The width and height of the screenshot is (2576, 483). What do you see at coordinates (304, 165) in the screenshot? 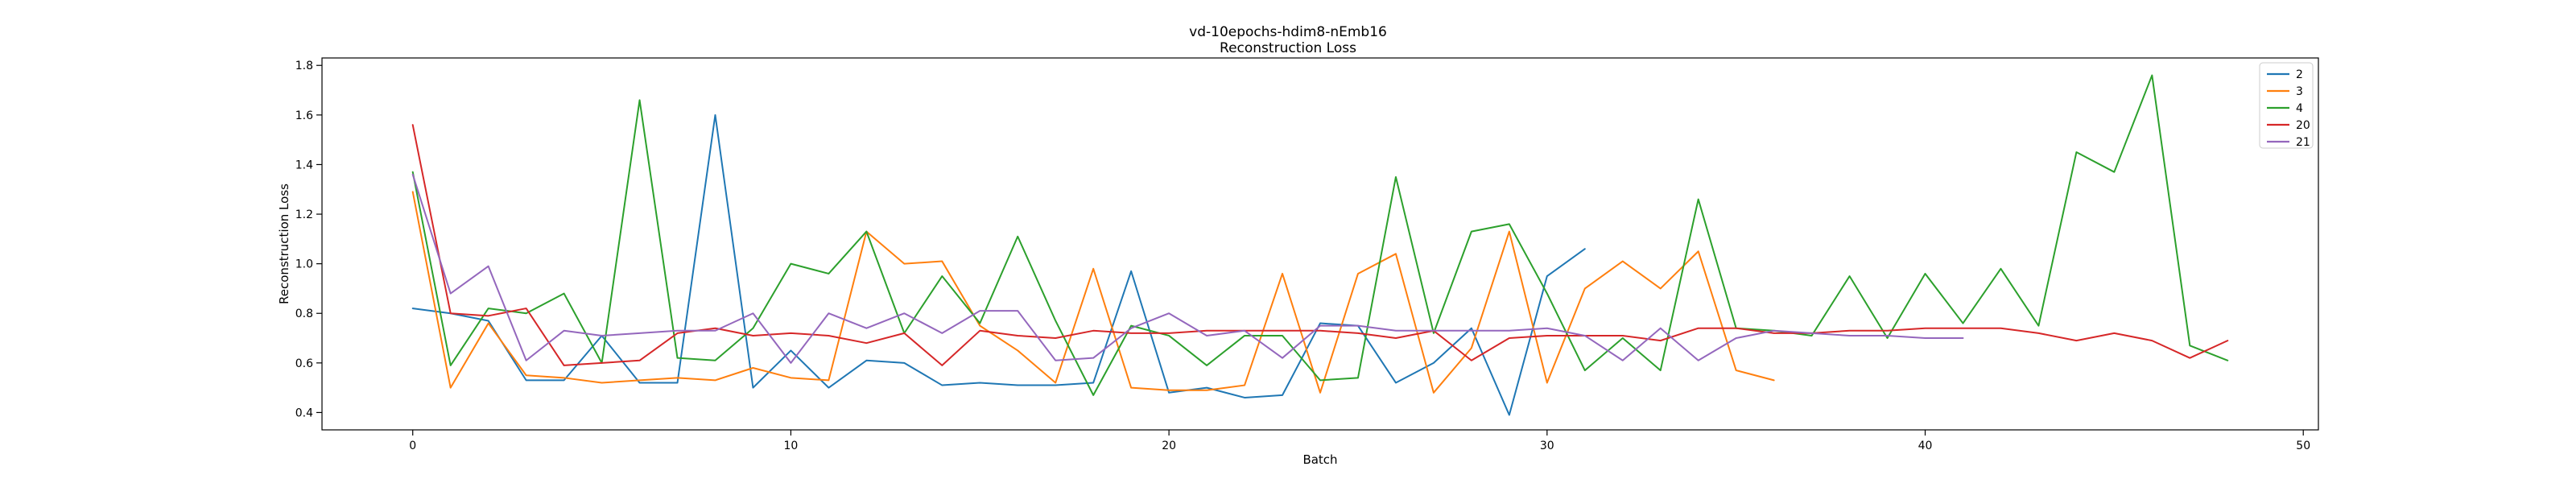
I see `y-tick-label: 1.4` at bounding box center [304, 165].